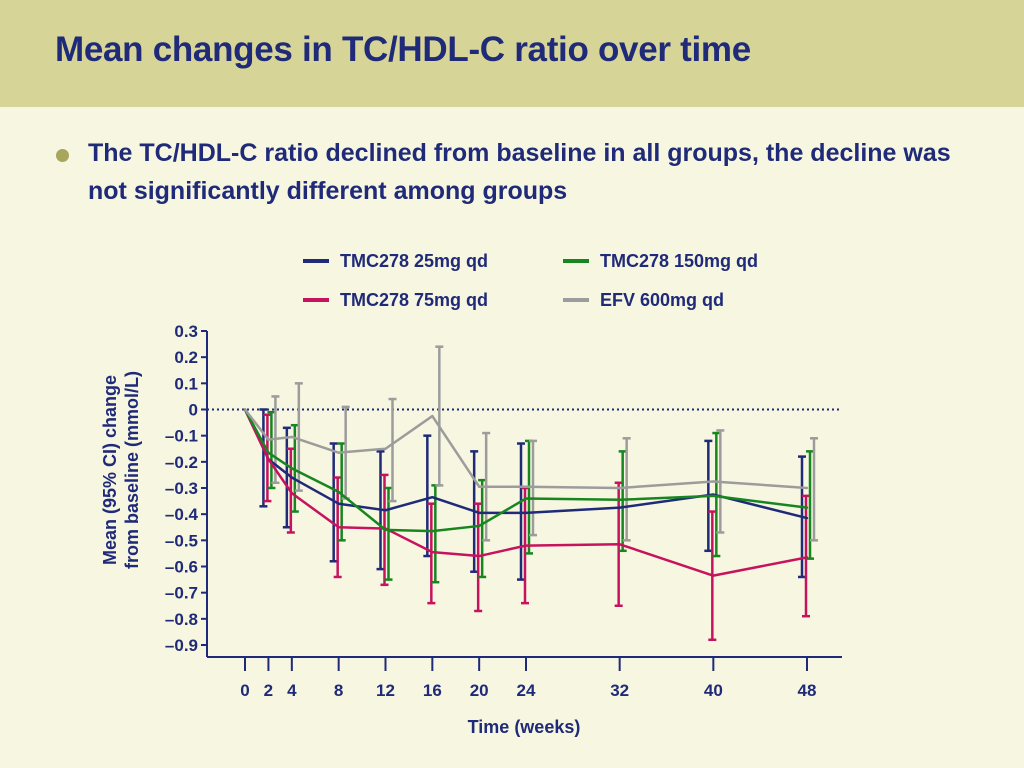 The height and width of the screenshot is (768, 1024). Describe the element at coordinates (526, 492) in the screenshot. I see `series-lines` at that location.